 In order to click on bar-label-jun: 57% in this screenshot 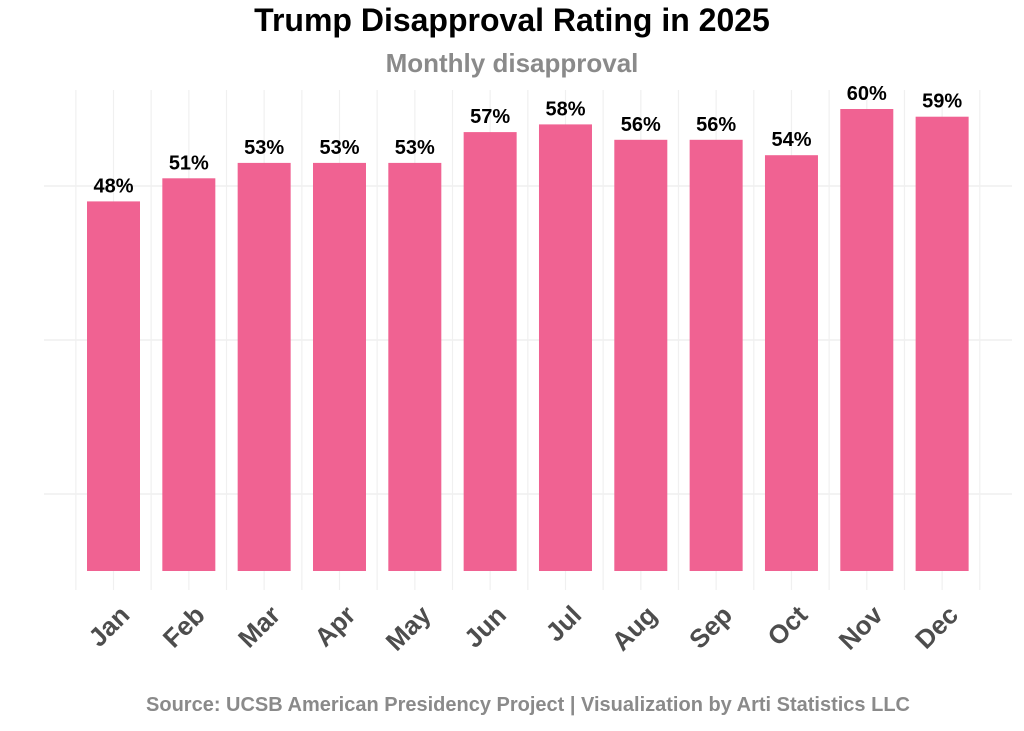, I will do `click(490, 117)`.